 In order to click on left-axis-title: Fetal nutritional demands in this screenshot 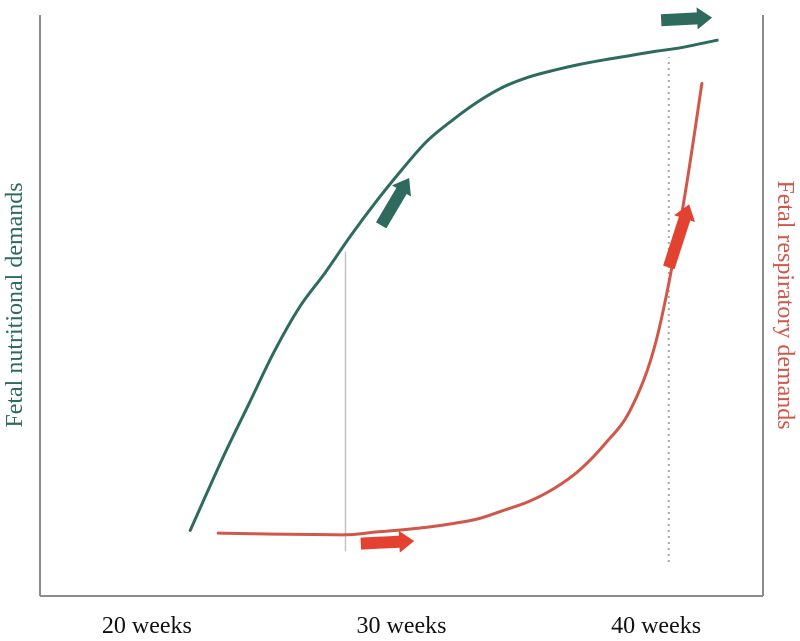, I will do `click(15, 304)`.